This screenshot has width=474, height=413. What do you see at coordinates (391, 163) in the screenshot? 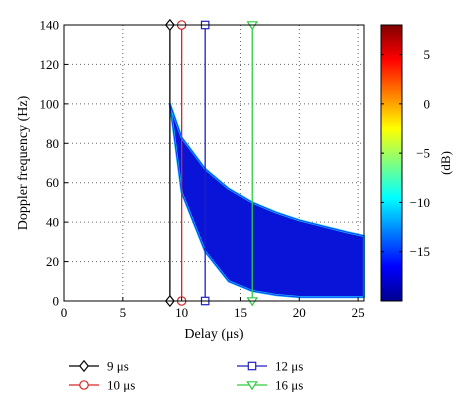
I see `colorbar-scale` at bounding box center [391, 163].